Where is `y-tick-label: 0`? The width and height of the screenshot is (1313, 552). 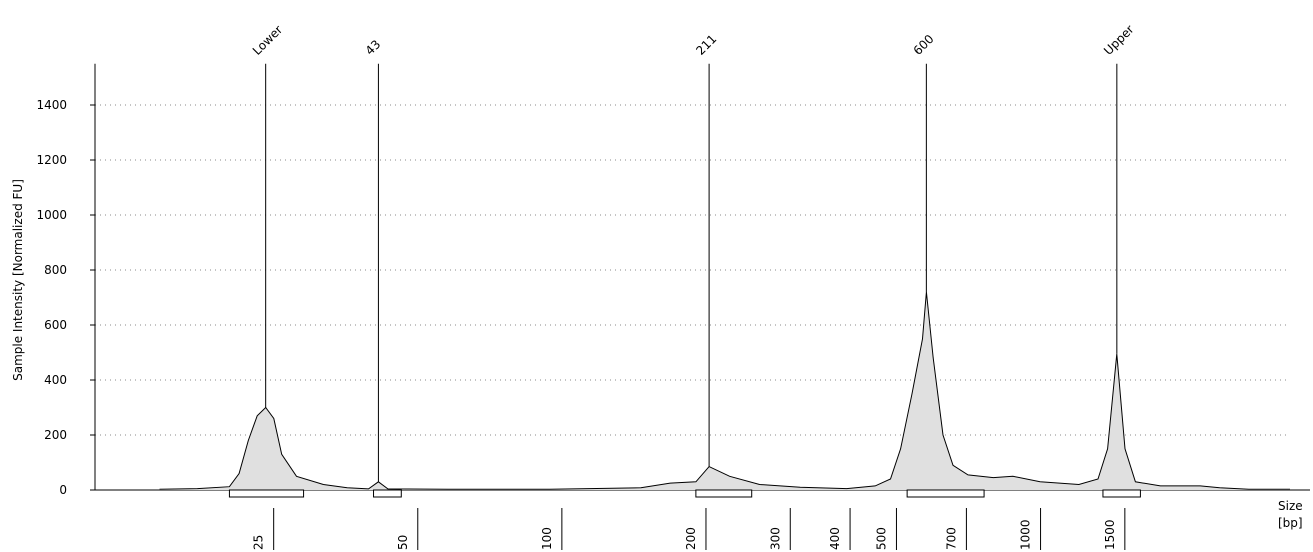
y-tick-label: 0 is located at coordinates (63, 490).